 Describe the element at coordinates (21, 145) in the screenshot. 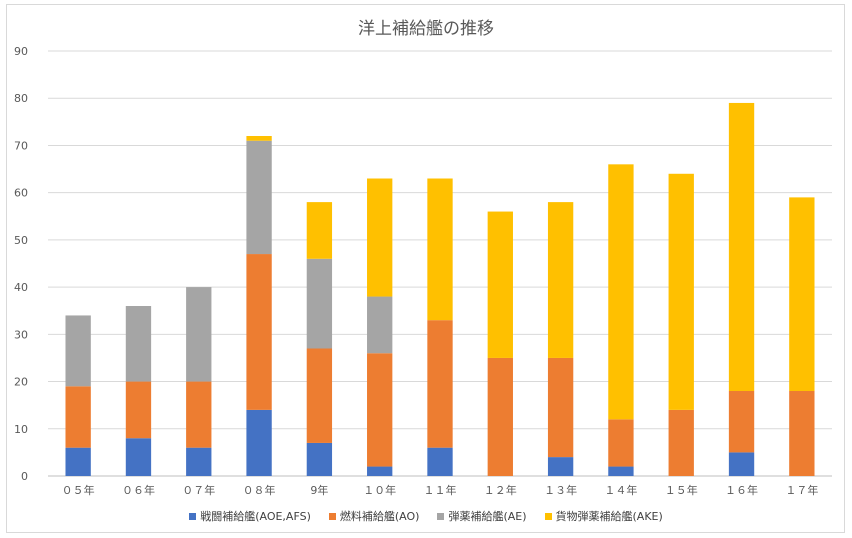

I see `y-tick-label: 70` at that location.